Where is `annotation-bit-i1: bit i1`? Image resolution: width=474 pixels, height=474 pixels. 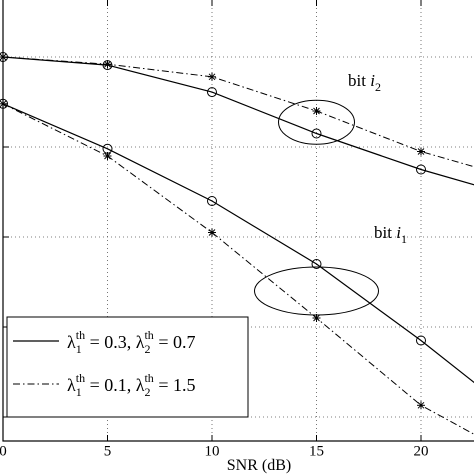
annotation-bit-i1: bit i1 is located at coordinates (390, 234).